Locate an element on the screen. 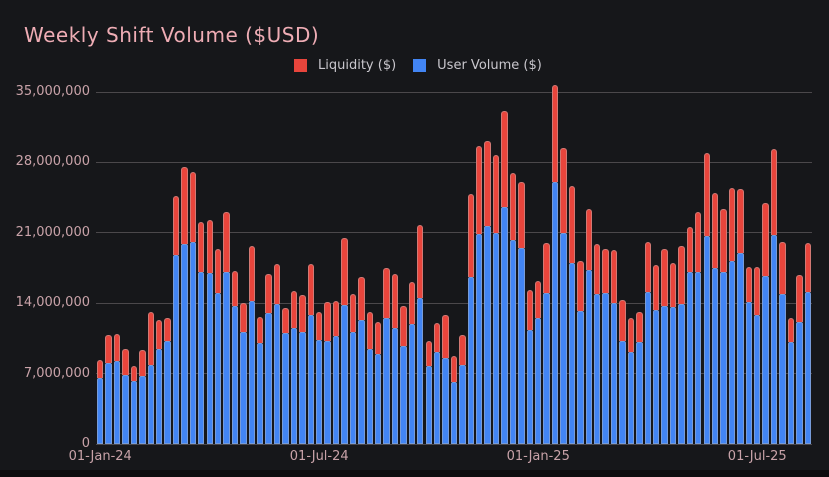 Image resolution: width=829 pixels, height=477 pixels. legend-item-user-volume: User Volume ($) is located at coordinates (477, 65).